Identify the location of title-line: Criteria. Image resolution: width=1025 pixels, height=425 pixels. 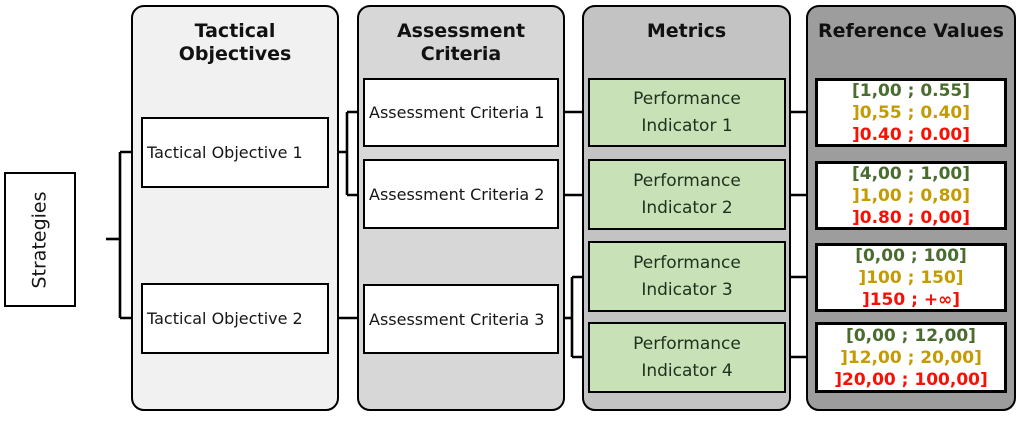
(461, 54).